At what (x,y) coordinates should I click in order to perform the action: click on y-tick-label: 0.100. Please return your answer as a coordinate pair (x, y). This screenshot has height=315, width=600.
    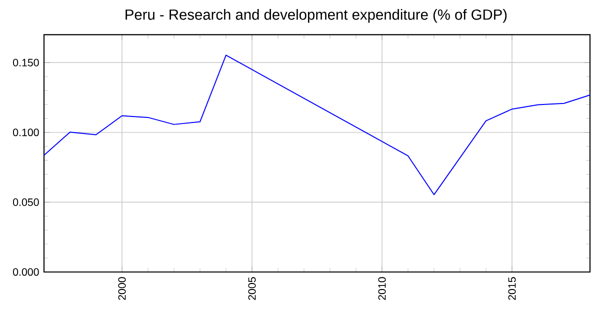
    Looking at the image, I should click on (26, 132).